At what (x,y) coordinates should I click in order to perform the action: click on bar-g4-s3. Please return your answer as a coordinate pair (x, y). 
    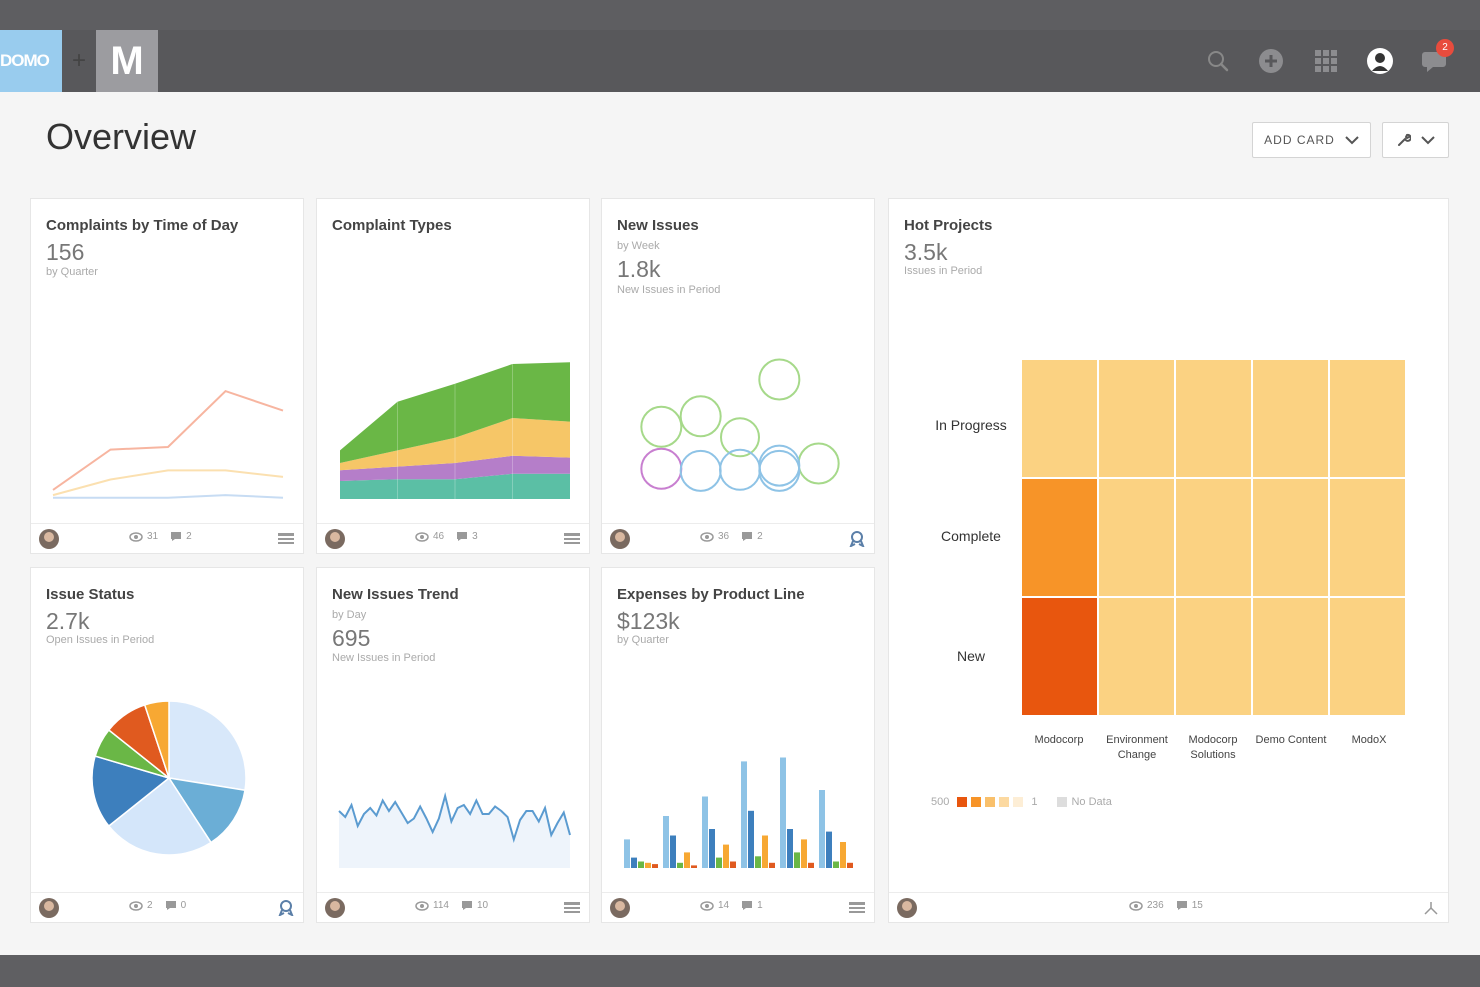
    Looking at the image, I should click on (804, 853).